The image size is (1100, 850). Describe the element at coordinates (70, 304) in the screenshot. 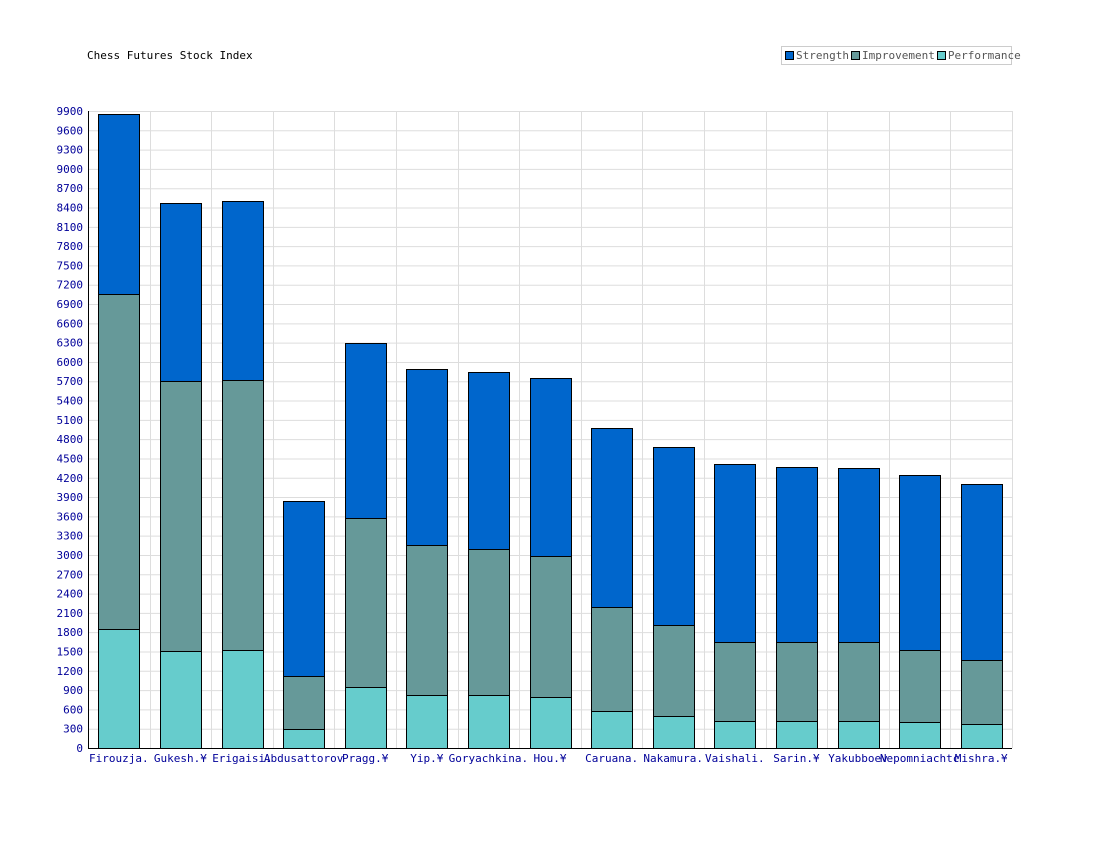

I see `y-tick-label: 6900` at that location.